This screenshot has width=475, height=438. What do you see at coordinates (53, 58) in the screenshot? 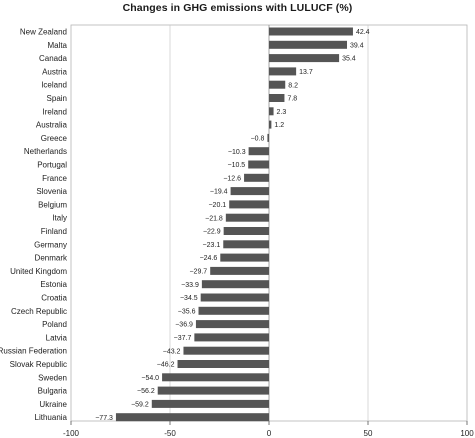
I see `category-label: Canada` at bounding box center [53, 58].